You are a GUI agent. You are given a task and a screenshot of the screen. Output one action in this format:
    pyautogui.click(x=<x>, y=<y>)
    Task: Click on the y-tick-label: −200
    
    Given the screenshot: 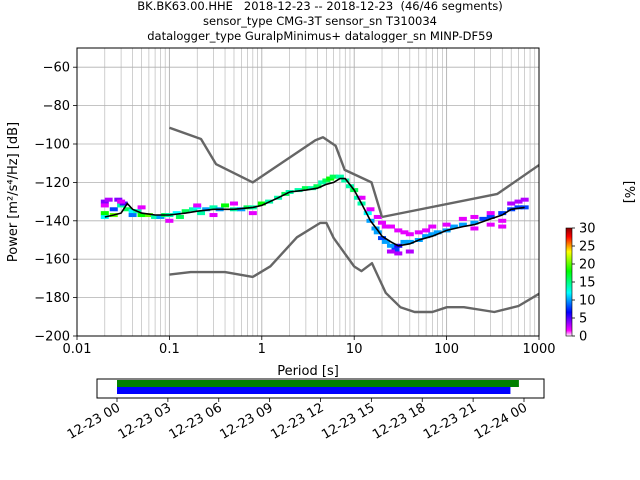 What is the action you would take?
    pyautogui.click(x=52, y=337)
    